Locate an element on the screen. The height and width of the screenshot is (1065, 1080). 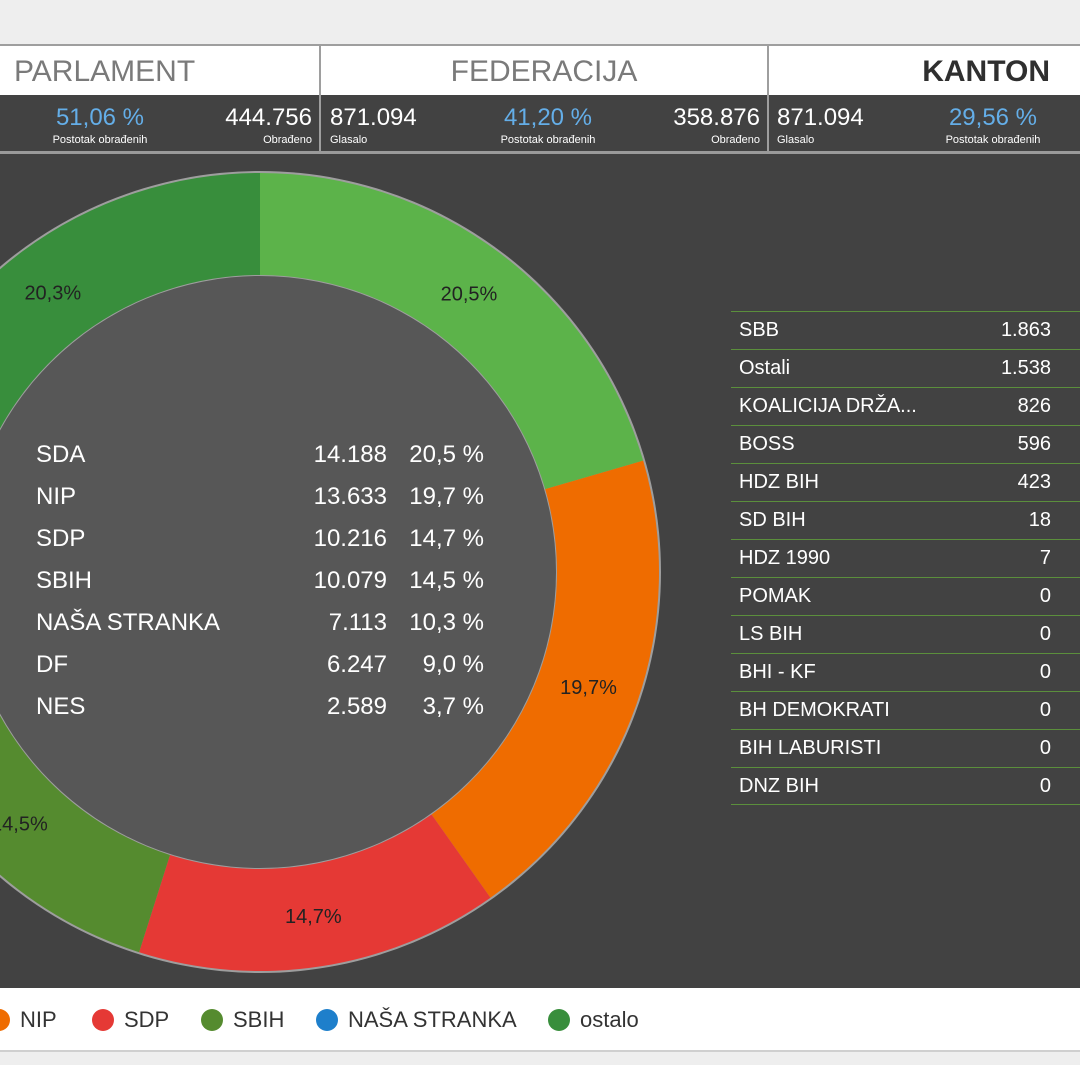
party-votes: 7 is located at coordinates (1045, 558).